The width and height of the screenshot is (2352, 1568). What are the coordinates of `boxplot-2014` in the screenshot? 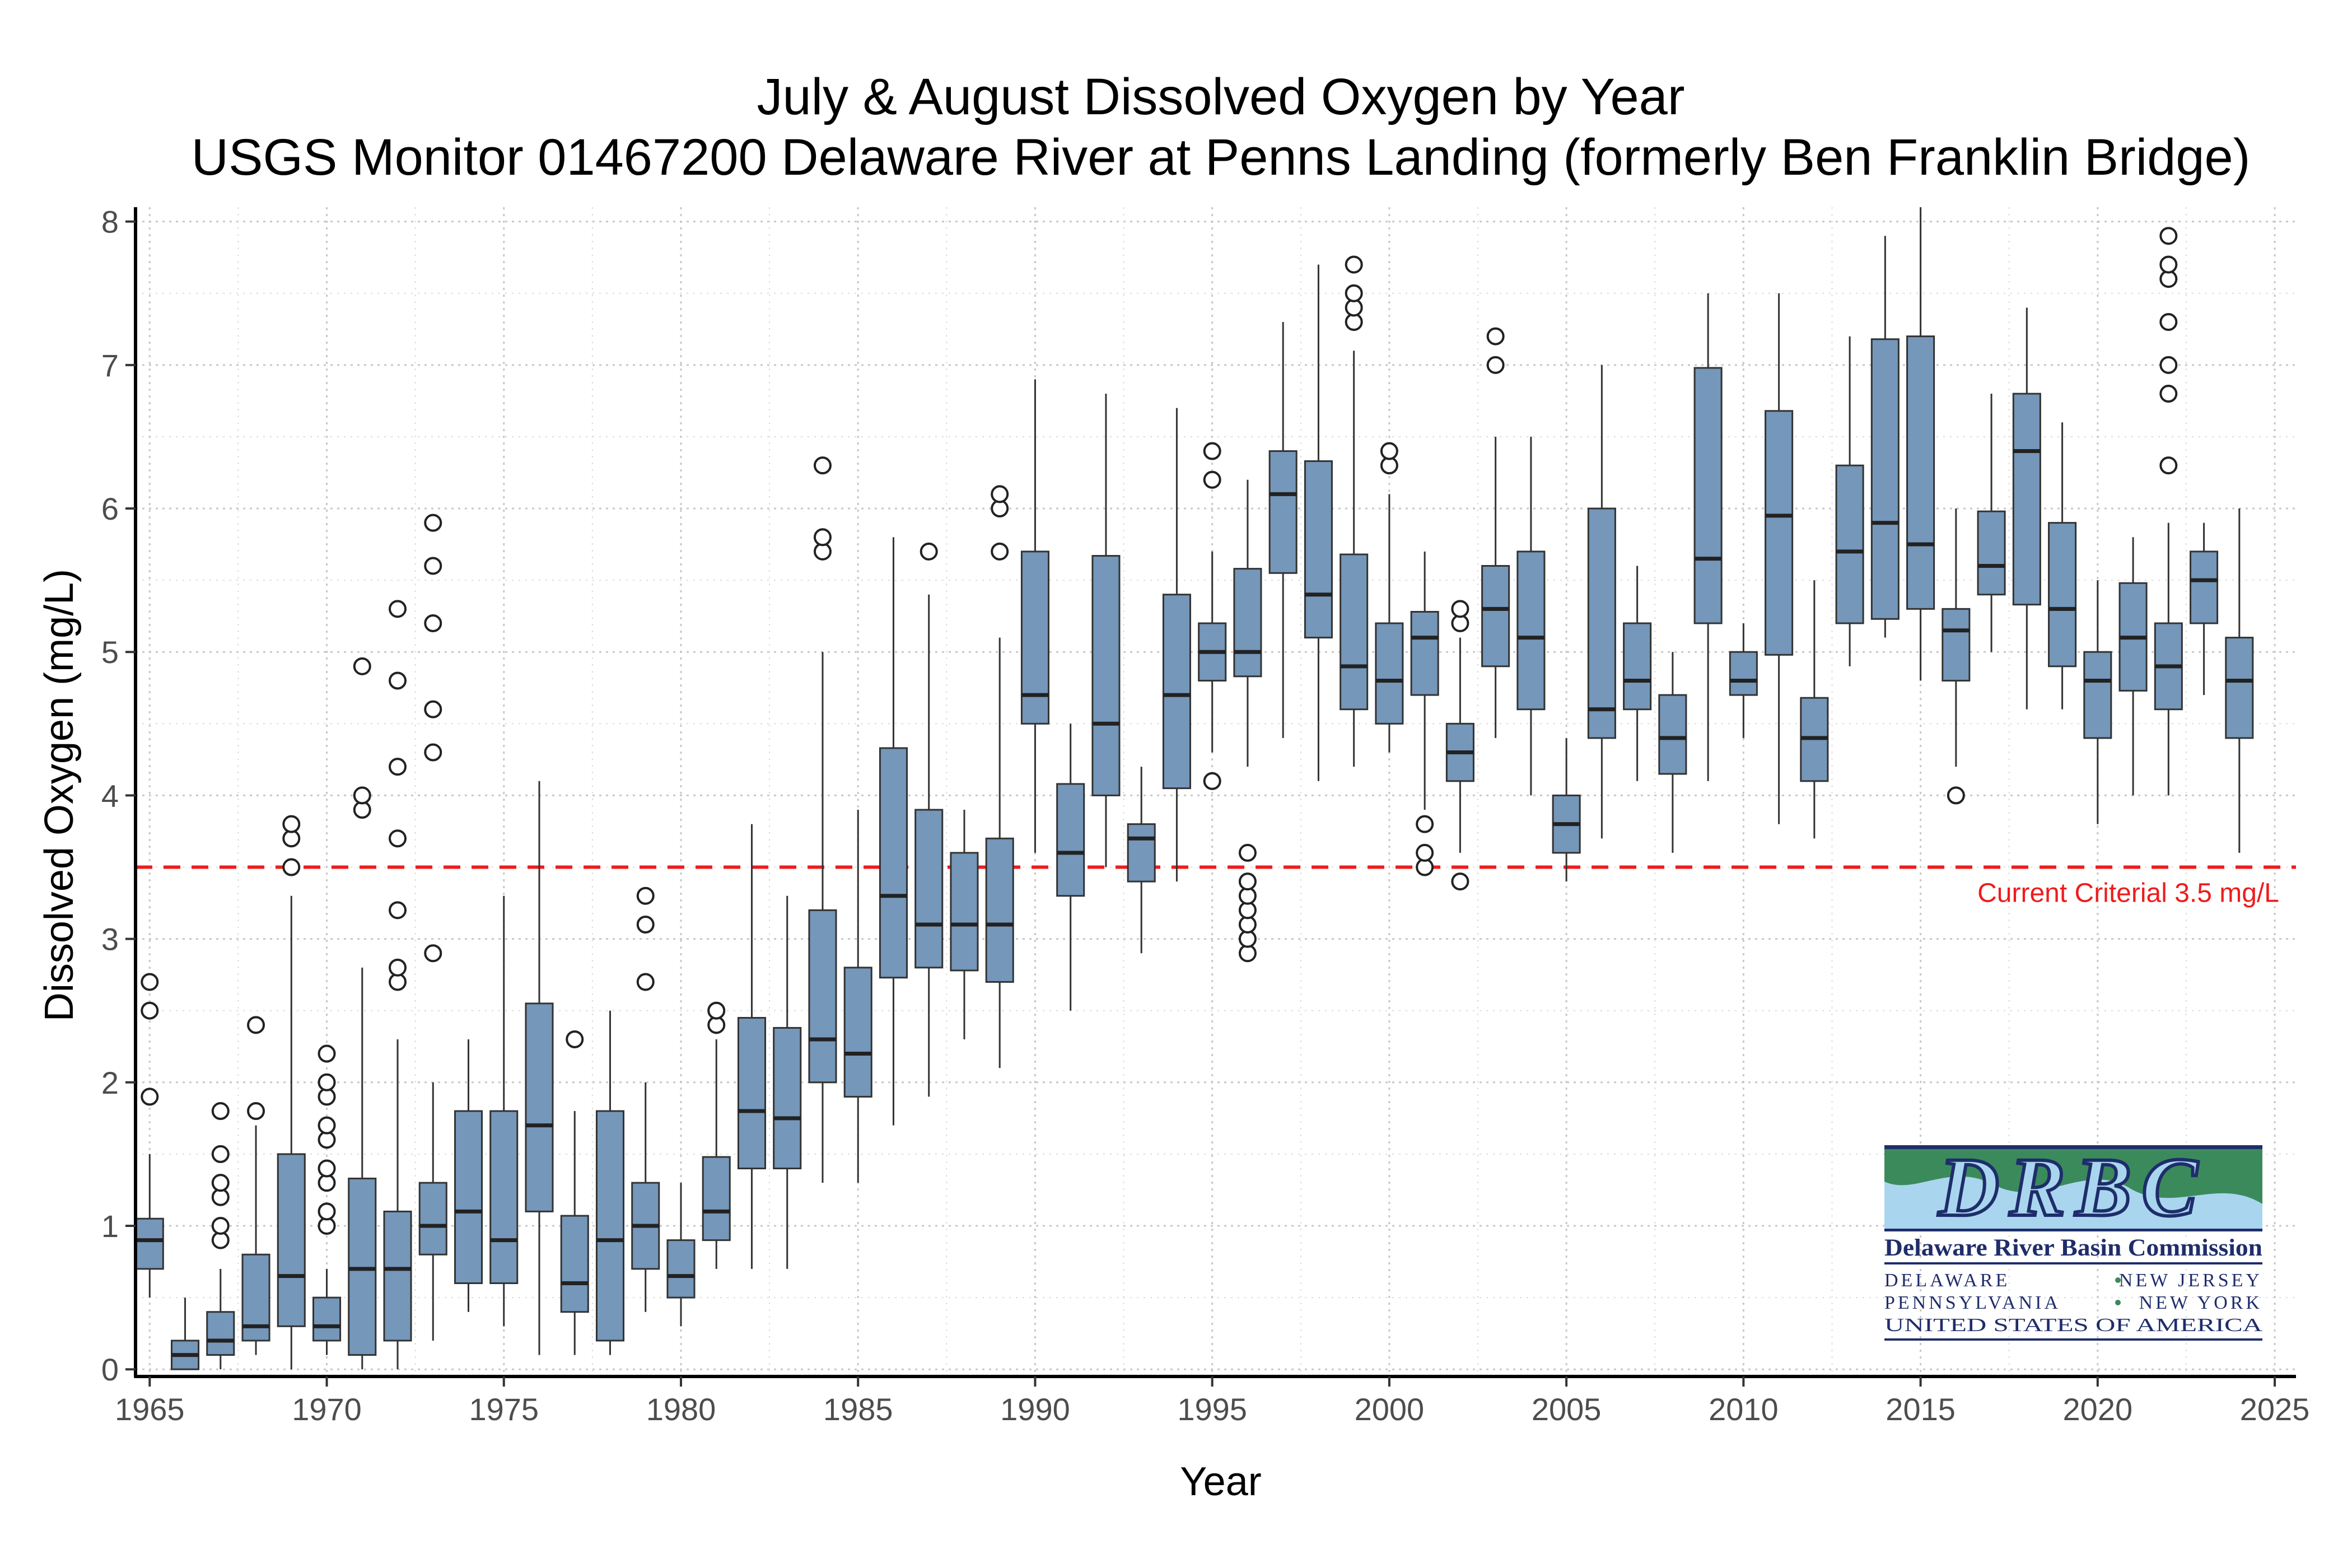 It's located at (1885, 437).